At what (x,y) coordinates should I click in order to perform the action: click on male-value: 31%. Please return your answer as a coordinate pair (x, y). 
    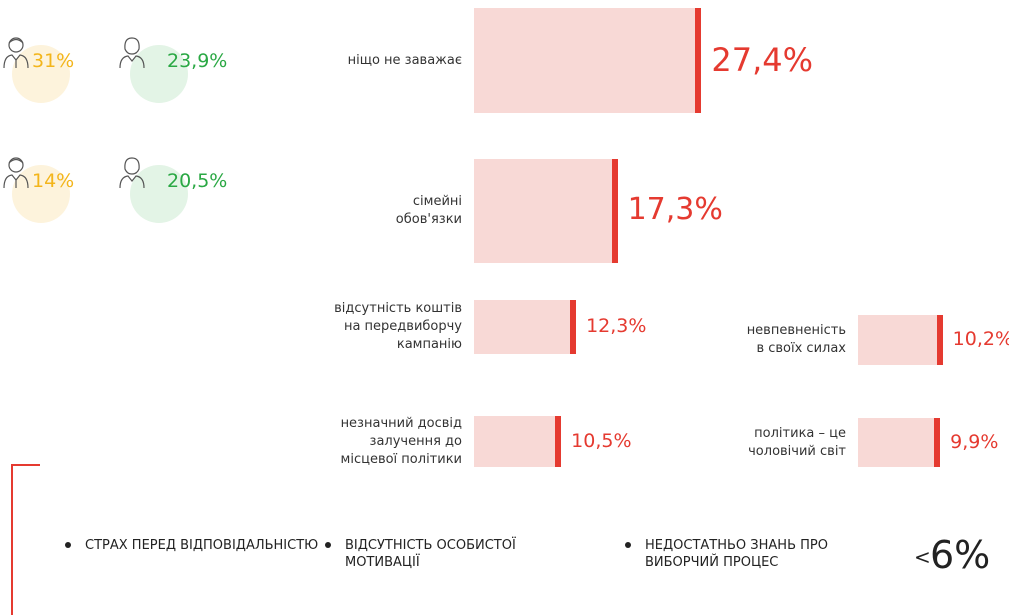
    Looking at the image, I should click on (53, 61).